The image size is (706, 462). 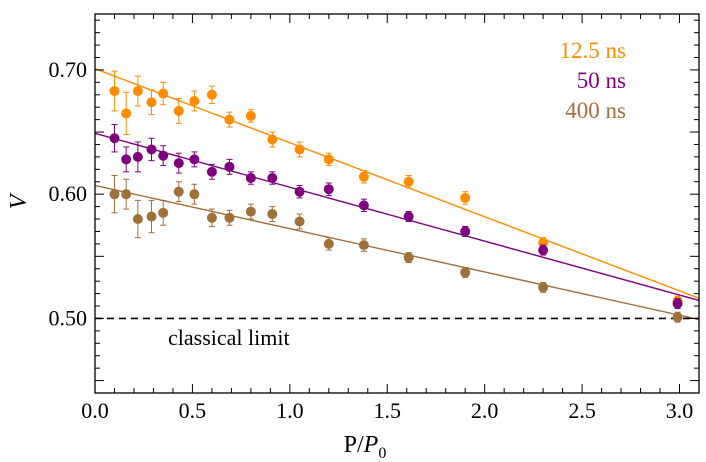 I want to click on x-tick-label: 1.0, so click(x=290, y=410).